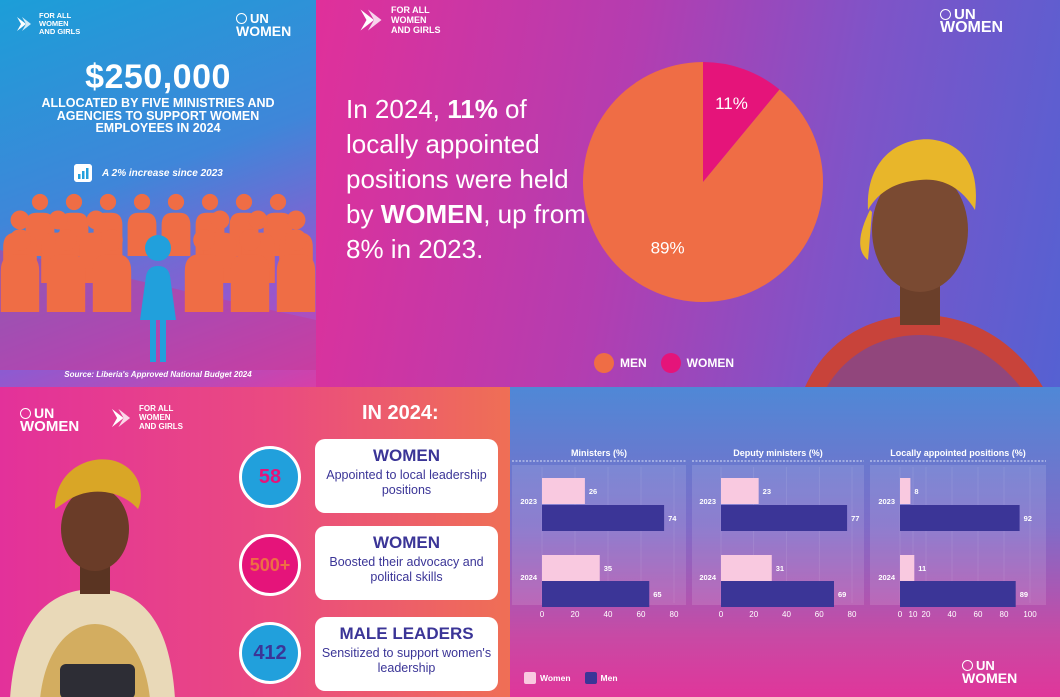 Image resolution: width=1060 pixels, height=697 pixels. Describe the element at coordinates (697, 363) in the screenshot. I see `legend-item-women: WOMEN` at that location.